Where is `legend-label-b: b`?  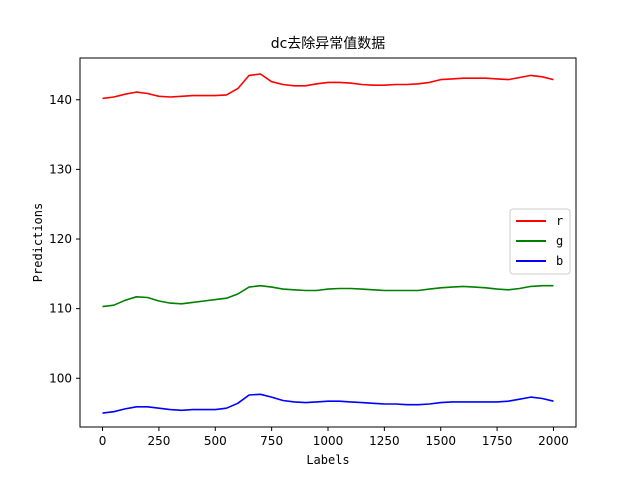 legend-label-b: b is located at coordinates (559, 261).